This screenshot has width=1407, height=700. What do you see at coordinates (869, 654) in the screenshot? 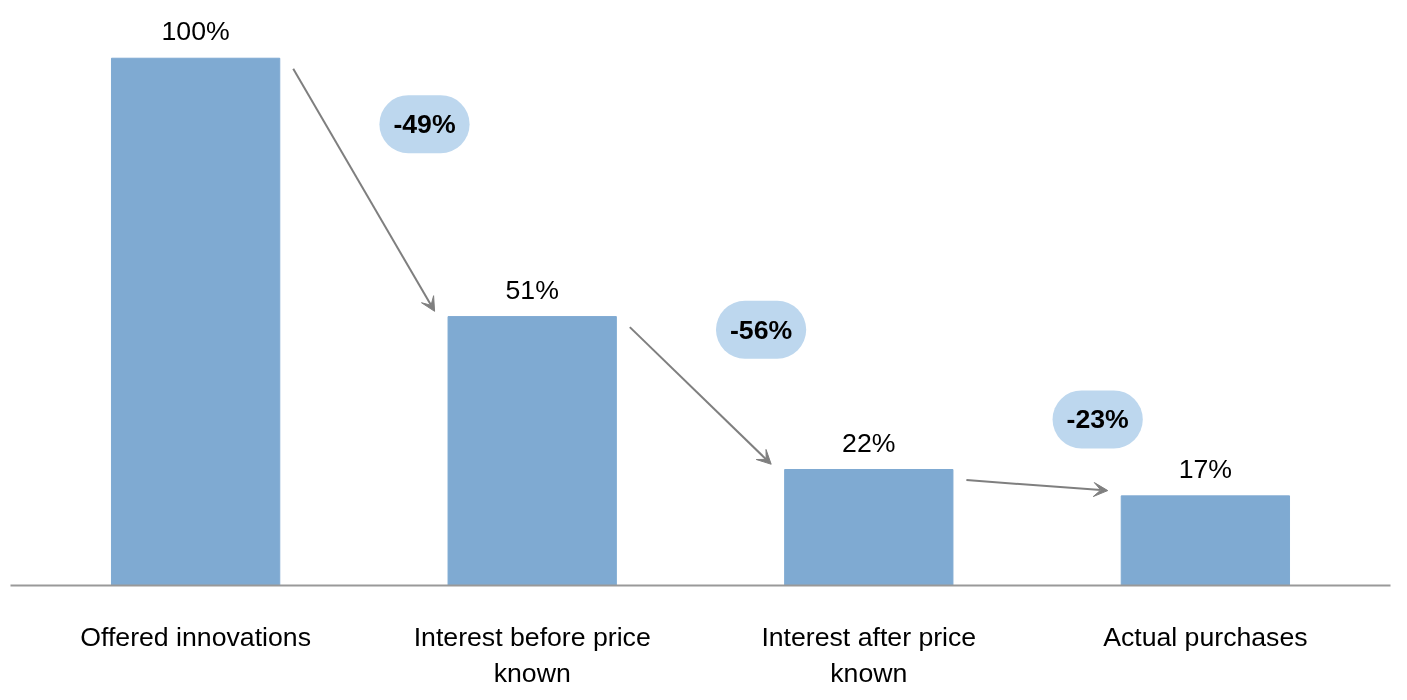
I see `x-tick-label: Interest after price known` at bounding box center [869, 654].